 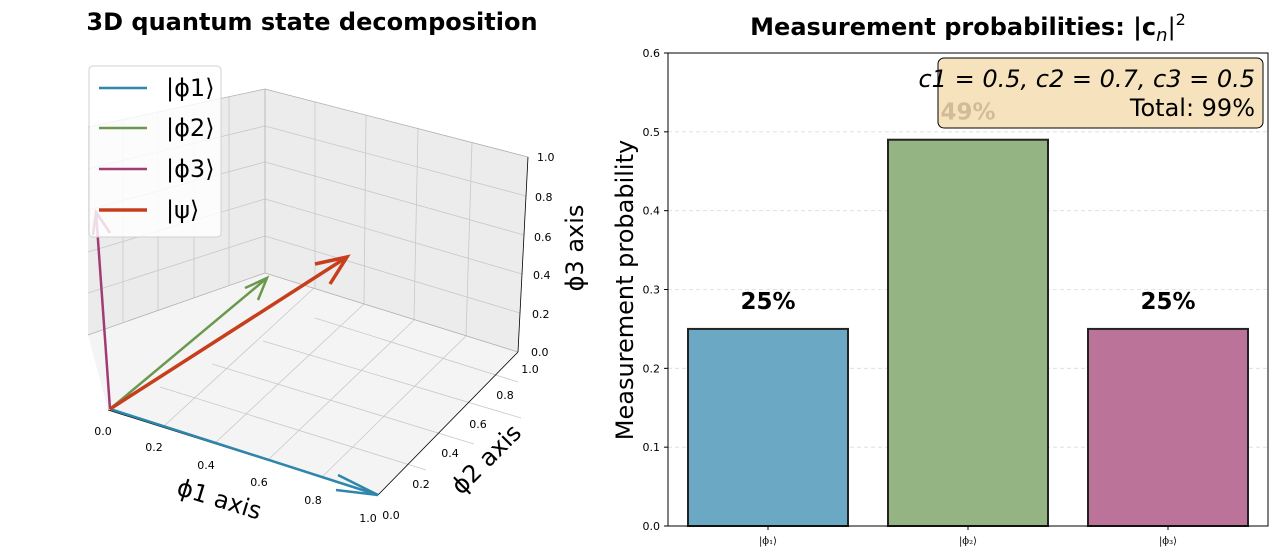 What do you see at coordinates (368, 518) in the screenshot?
I see `x-tick-label: 1.0` at bounding box center [368, 518].